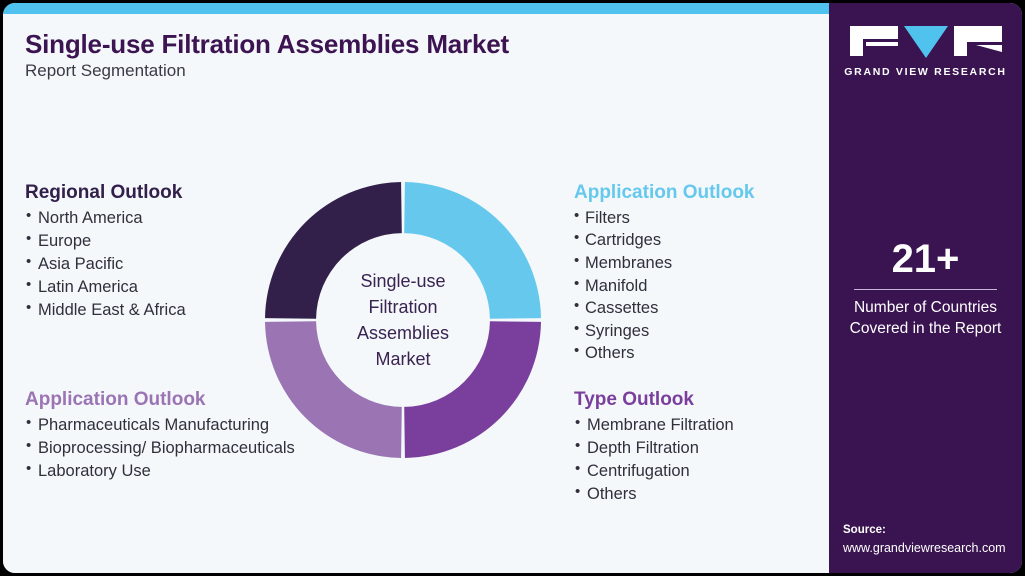 The height and width of the screenshot is (576, 1025). I want to click on list-item: Depth Filtration, so click(654, 448).